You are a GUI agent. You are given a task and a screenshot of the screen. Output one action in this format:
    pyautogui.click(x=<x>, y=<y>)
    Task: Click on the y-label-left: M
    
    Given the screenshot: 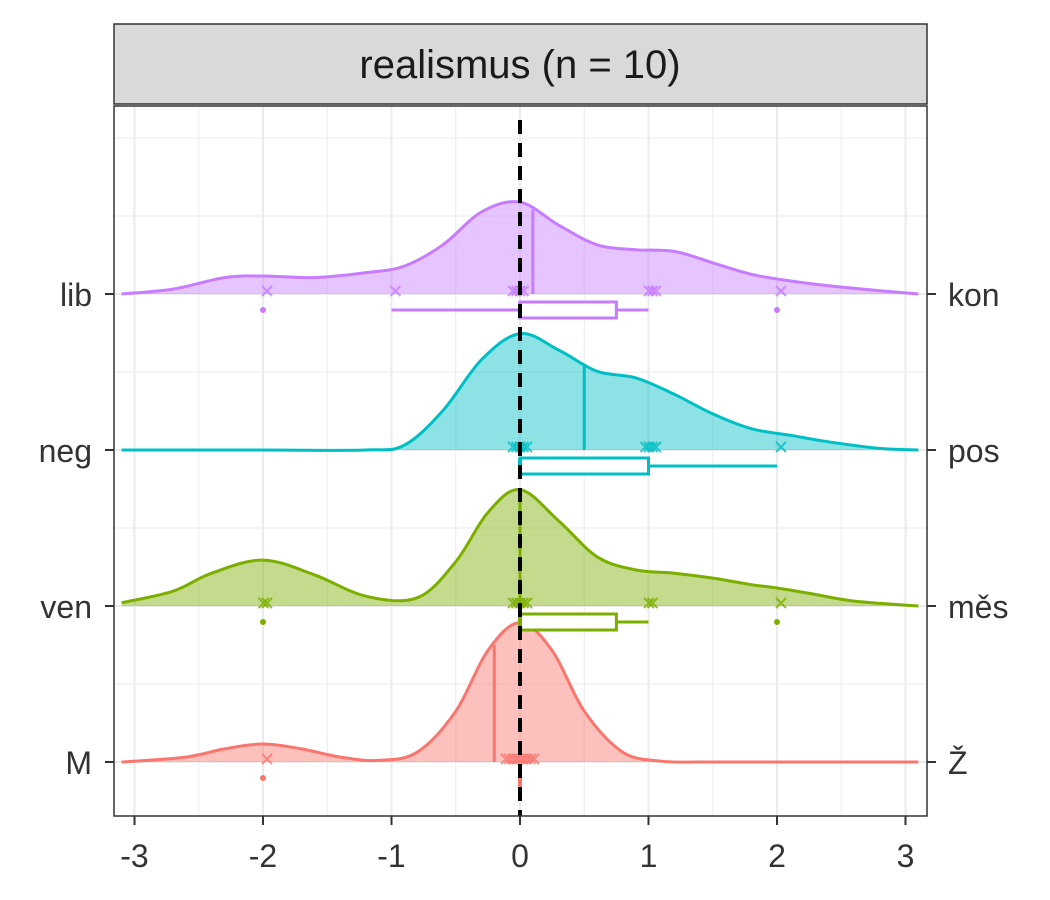 What is the action you would take?
    pyautogui.click(x=78, y=763)
    